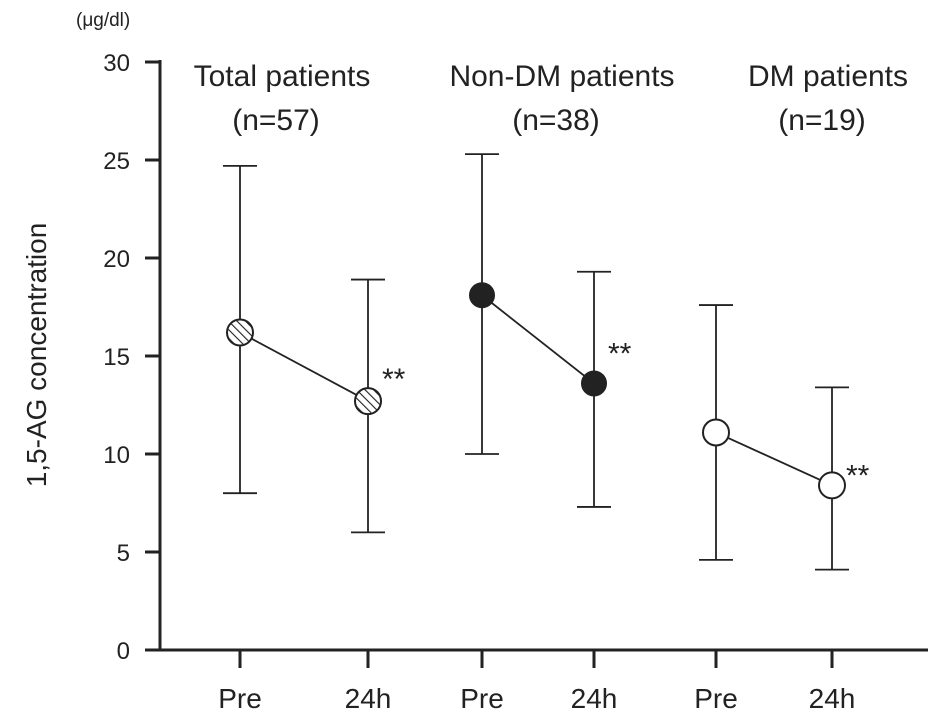 The width and height of the screenshot is (937, 720). I want to click on group-n-label: (n=57), so click(276, 120).